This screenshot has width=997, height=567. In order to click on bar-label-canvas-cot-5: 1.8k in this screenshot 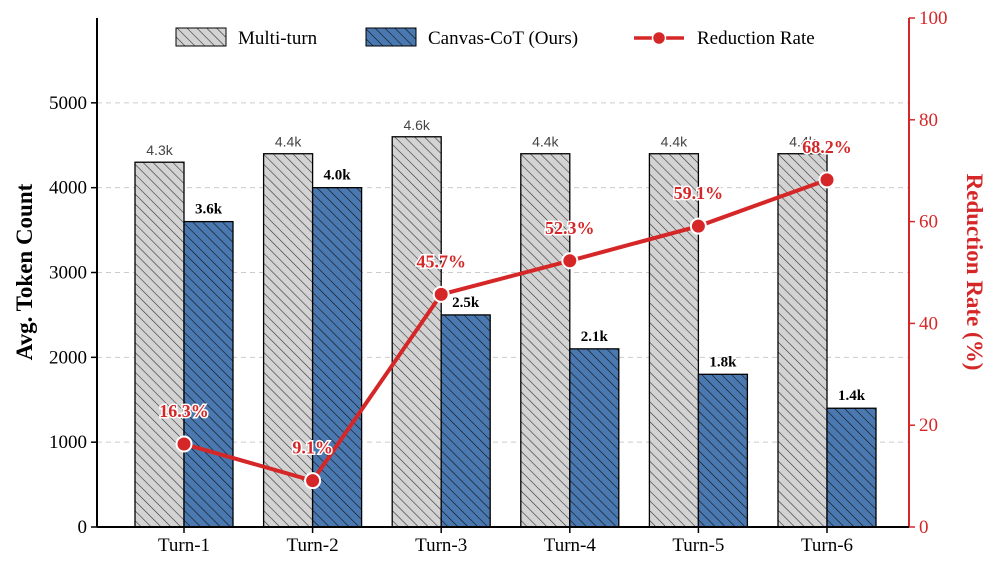, I will do `click(723, 362)`.